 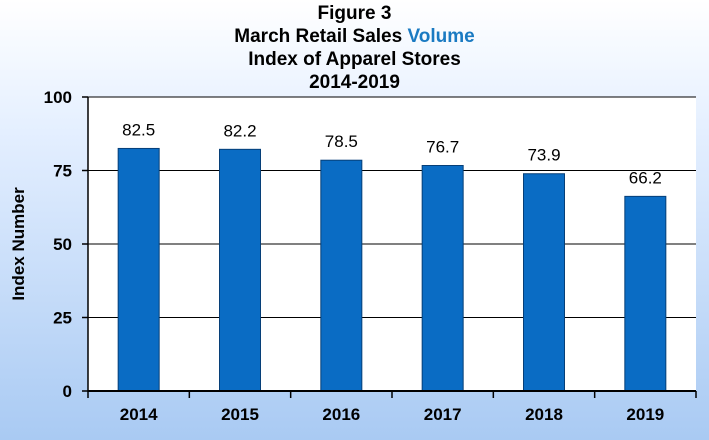 What do you see at coordinates (354, 13) in the screenshot?
I see `chart-title-line-1: Figure 3` at bounding box center [354, 13].